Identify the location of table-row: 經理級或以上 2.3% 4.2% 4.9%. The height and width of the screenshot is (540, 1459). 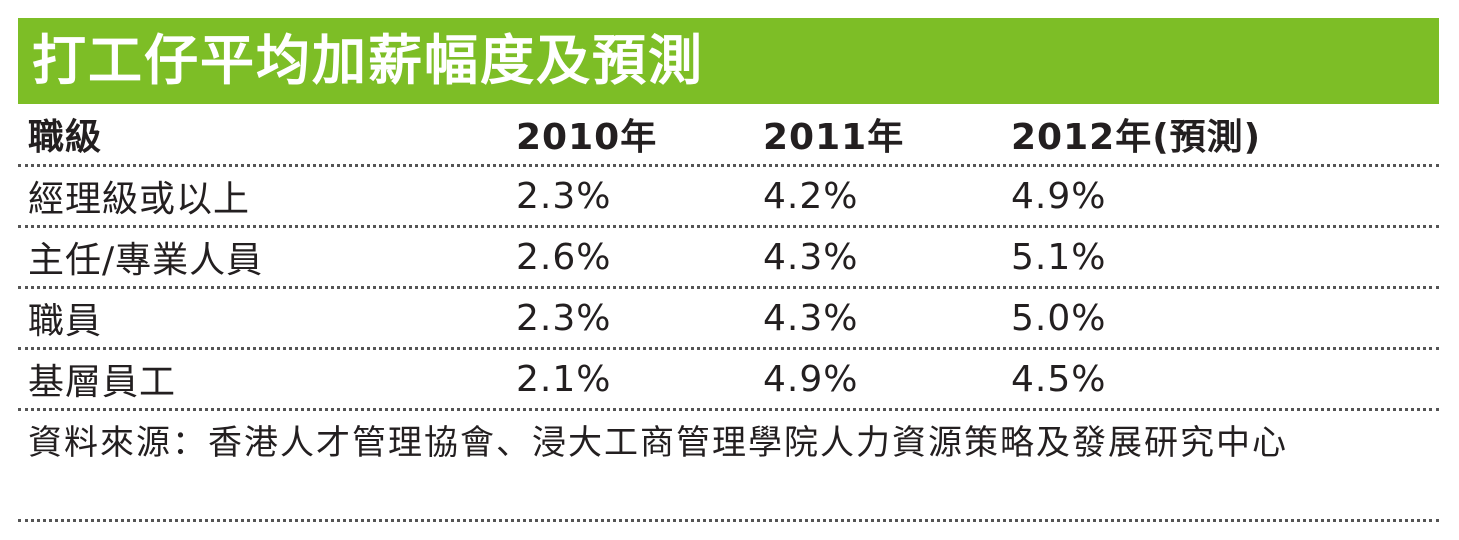
(728, 197).